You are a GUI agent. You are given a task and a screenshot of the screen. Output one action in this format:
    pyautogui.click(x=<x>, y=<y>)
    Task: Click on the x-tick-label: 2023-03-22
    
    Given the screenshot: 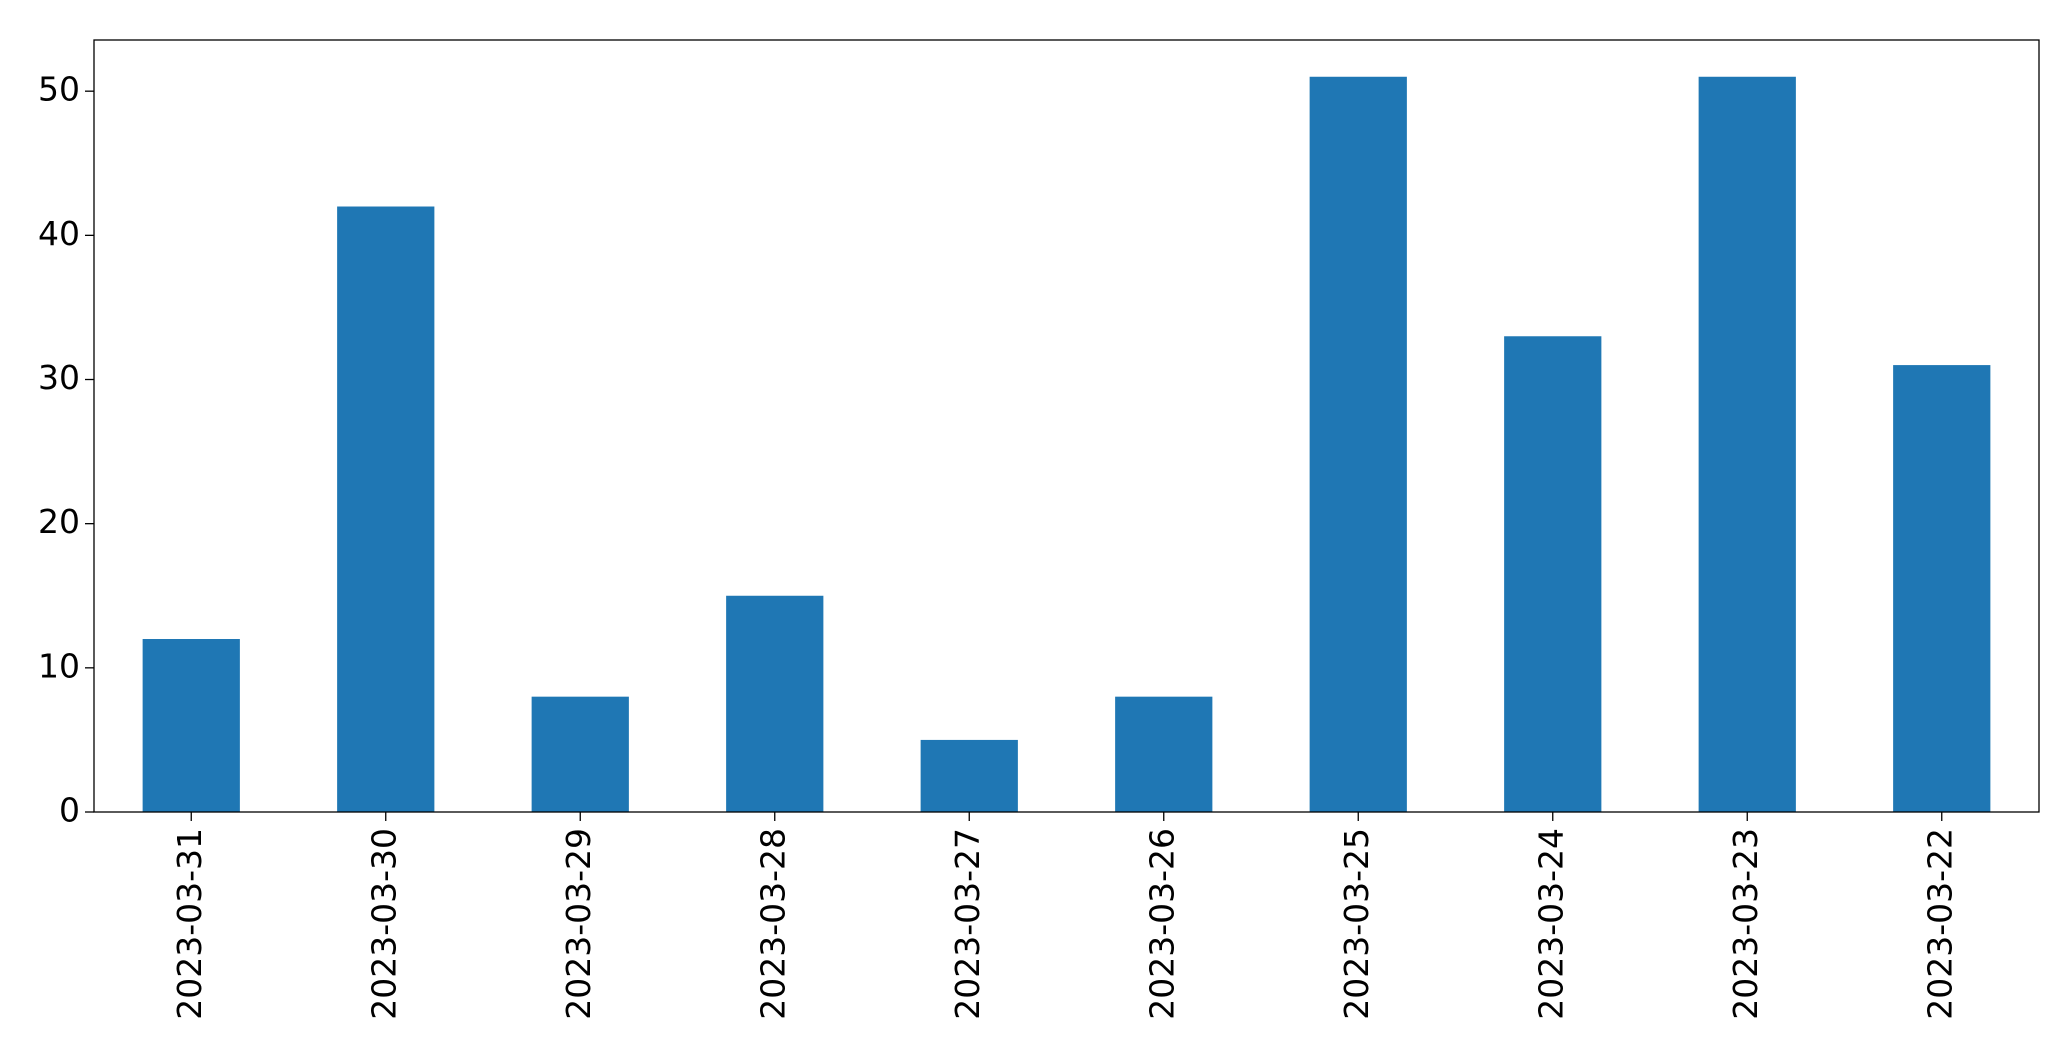 What is the action you would take?
    pyautogui.click(x=1939, y=924)
    